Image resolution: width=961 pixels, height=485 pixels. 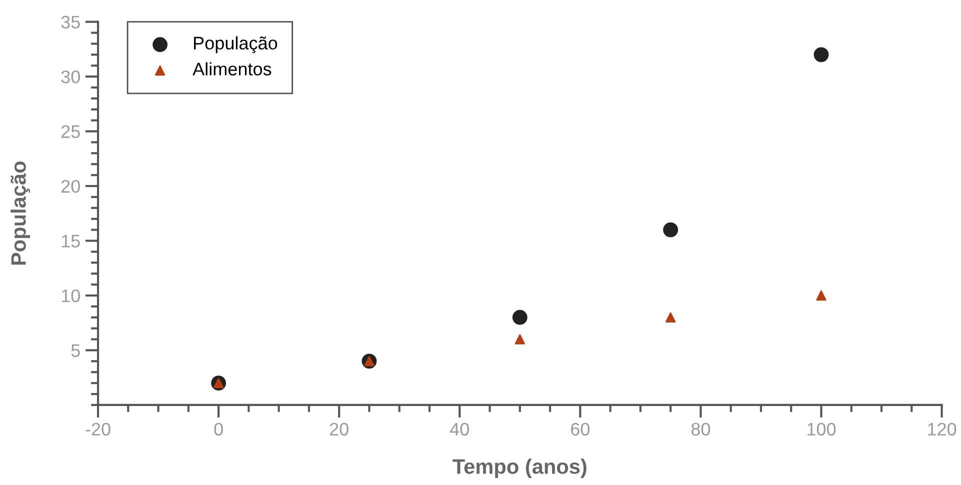 I want to click on y-tick-label: 30, so click(x=70, y=77).